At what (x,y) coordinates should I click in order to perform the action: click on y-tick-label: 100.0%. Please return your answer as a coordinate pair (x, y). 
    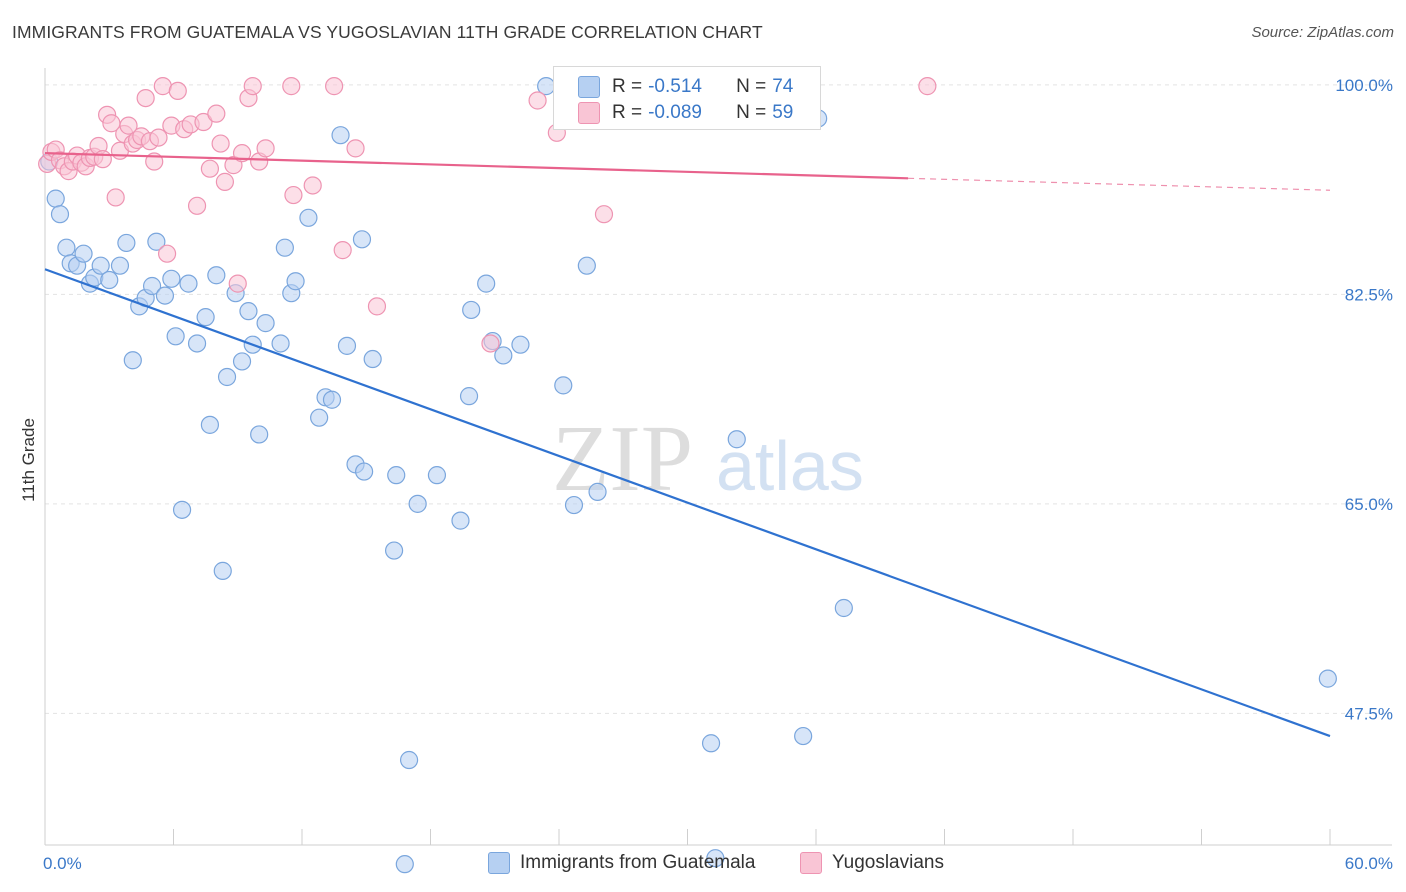
    Looking at the image, I should click on (1364, 85).